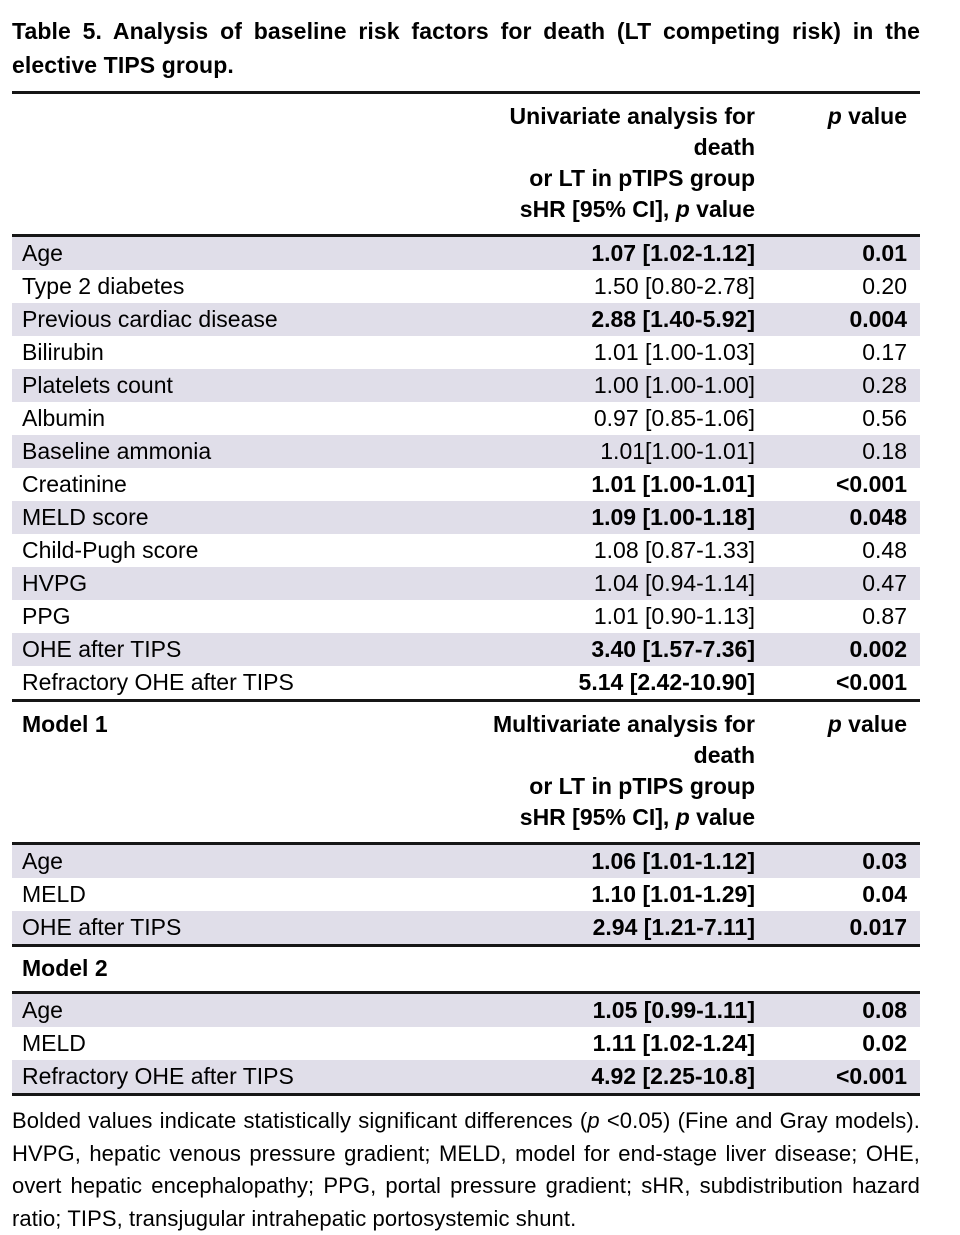  Describe the element at coordinates (884, 894) in the screenshot. I see `p-value: 0.04` at that location.